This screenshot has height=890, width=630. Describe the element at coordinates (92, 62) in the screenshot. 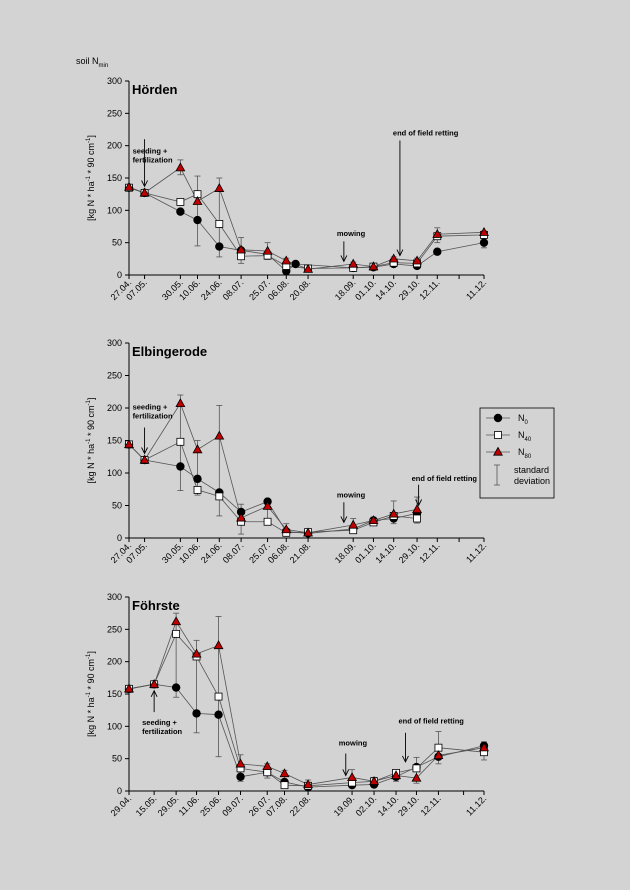

I see `top-soil-label: soil Nmin` at that location.